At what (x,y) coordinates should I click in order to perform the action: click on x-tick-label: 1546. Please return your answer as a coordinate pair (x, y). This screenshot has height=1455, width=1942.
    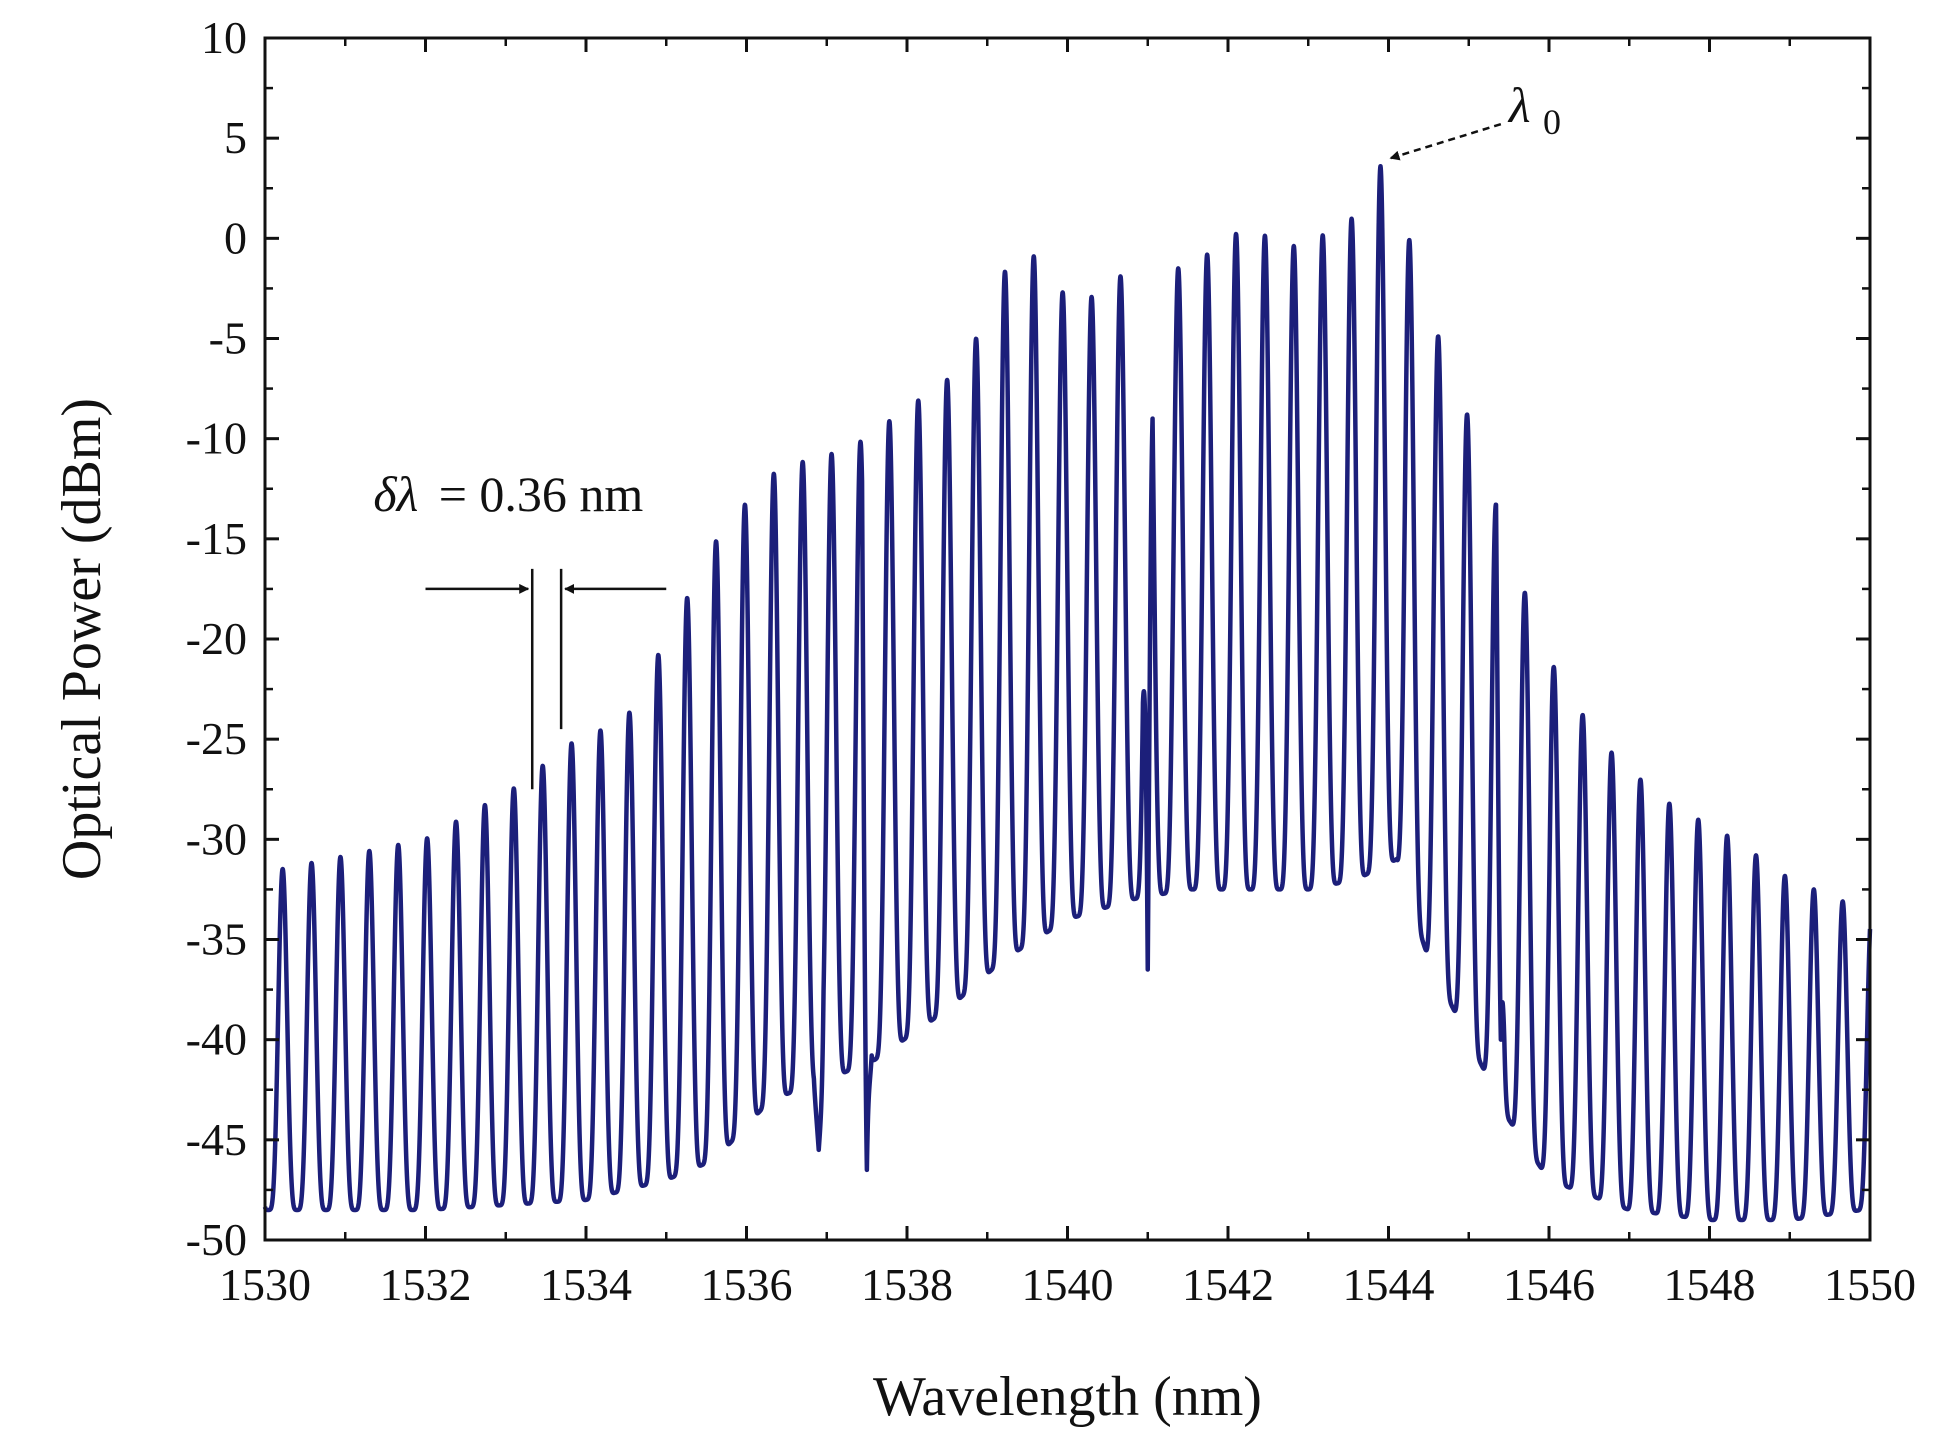
    Looking at the image, I should click on (1549, 1284).